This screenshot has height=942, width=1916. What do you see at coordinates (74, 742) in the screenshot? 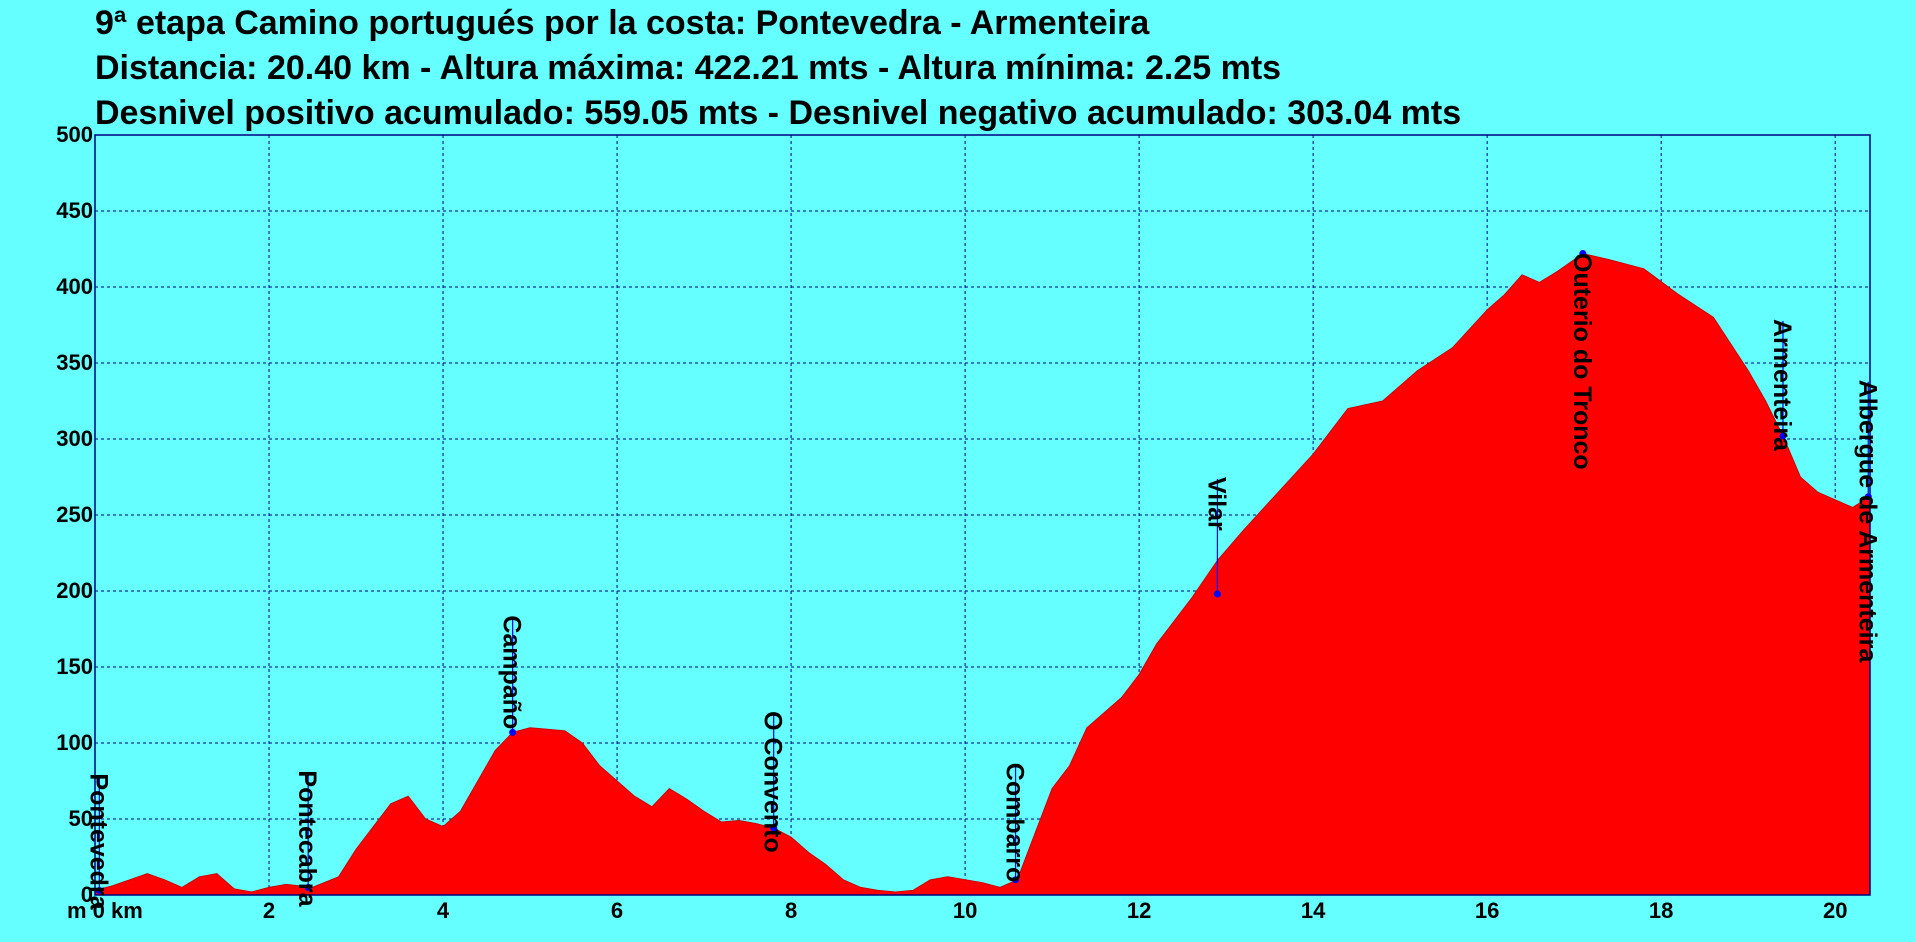
I see `y-tick-label: 100` at bounding box center [74, 742].